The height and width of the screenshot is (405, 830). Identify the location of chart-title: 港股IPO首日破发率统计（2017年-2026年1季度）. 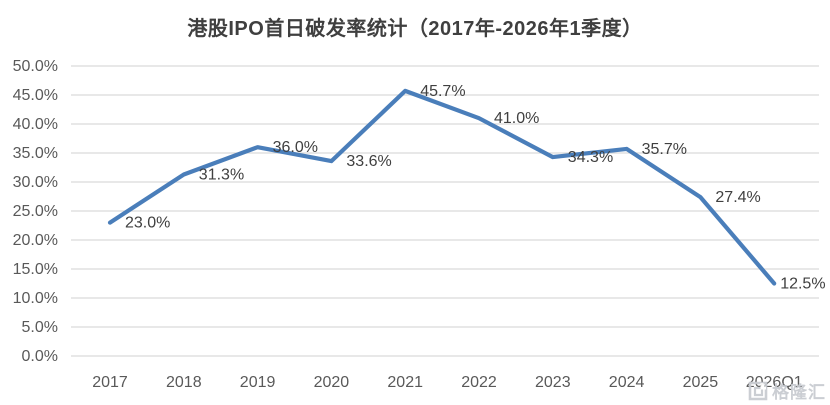
(415, 29).